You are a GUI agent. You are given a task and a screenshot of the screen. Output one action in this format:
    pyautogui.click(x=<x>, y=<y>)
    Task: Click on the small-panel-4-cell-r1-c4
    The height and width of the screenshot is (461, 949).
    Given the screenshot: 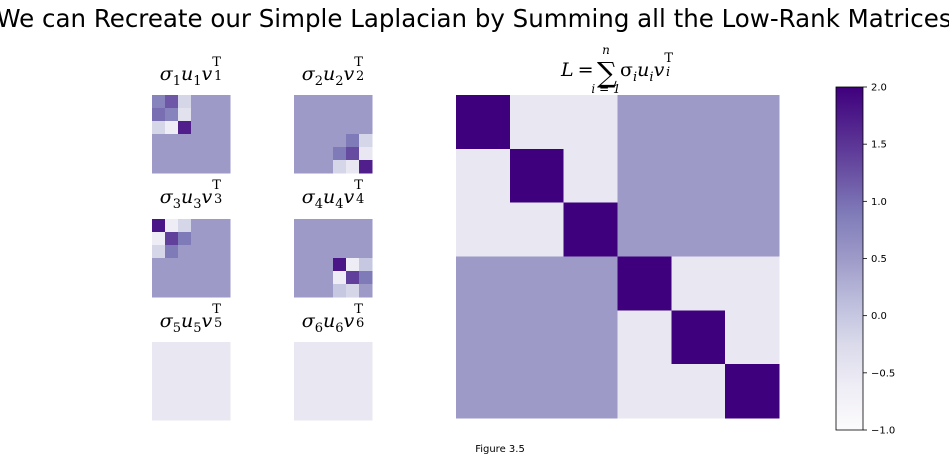 What is the action you would take?
    pyautogui.click(x=353, y=239)
    